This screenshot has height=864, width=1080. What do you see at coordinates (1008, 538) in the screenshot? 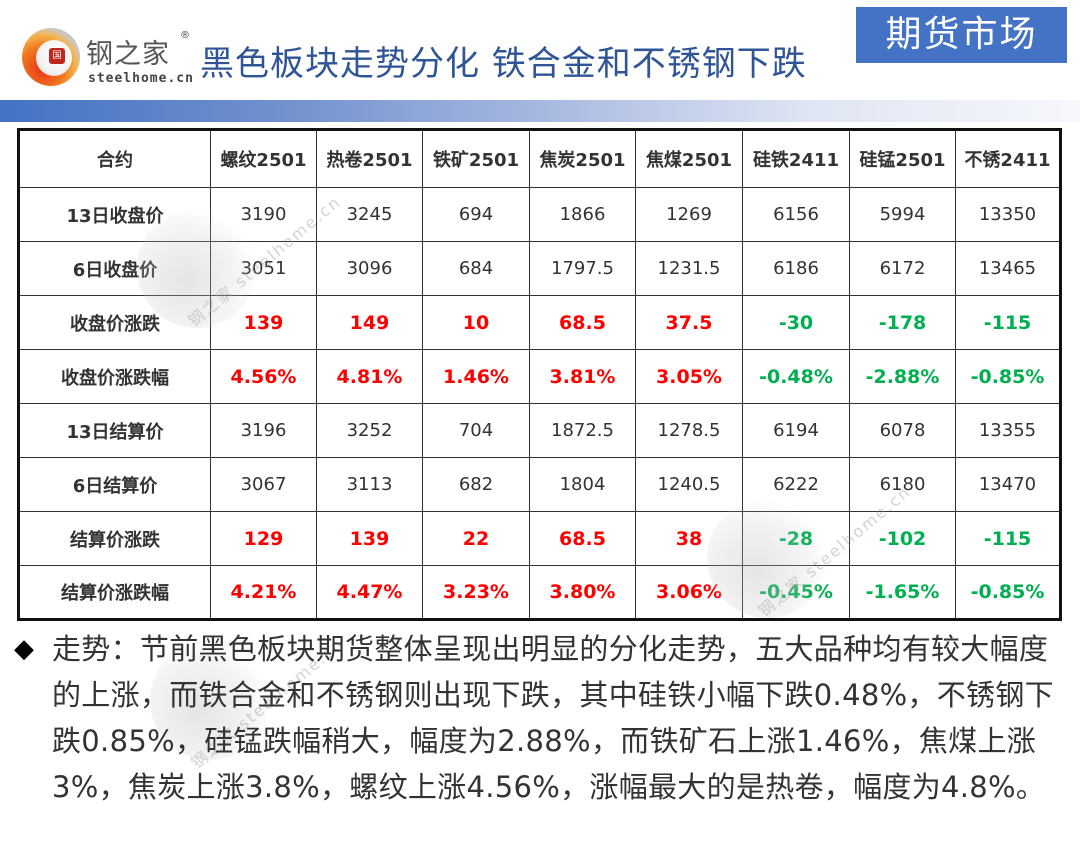
I see `table-cell: -115` at bounding box center [1008, 538].